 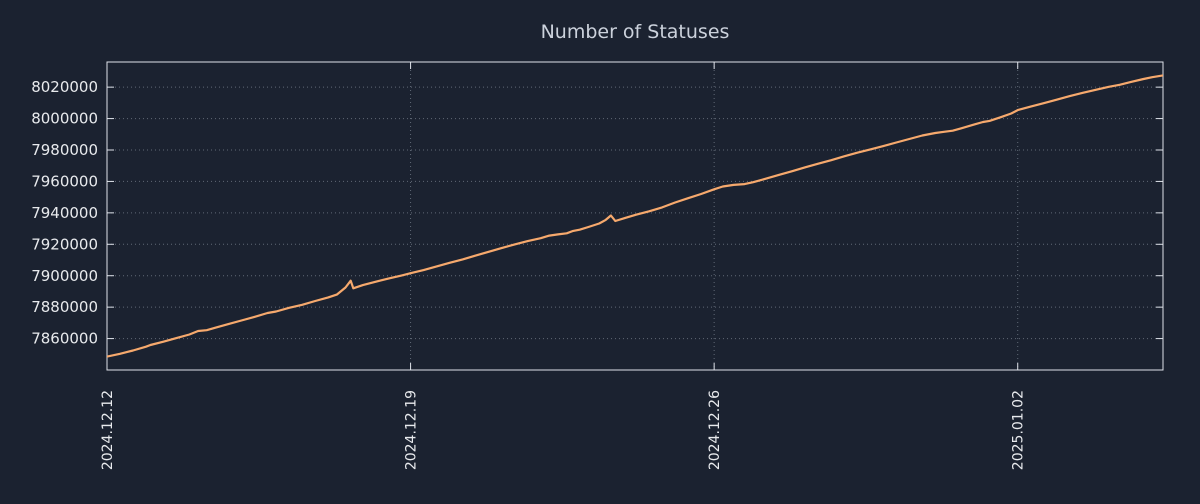 What do you see at coordinates (64, 244) in the screenshot?
I see `y-axis-tick-label: 7920000` at bounding box center [64, 244].